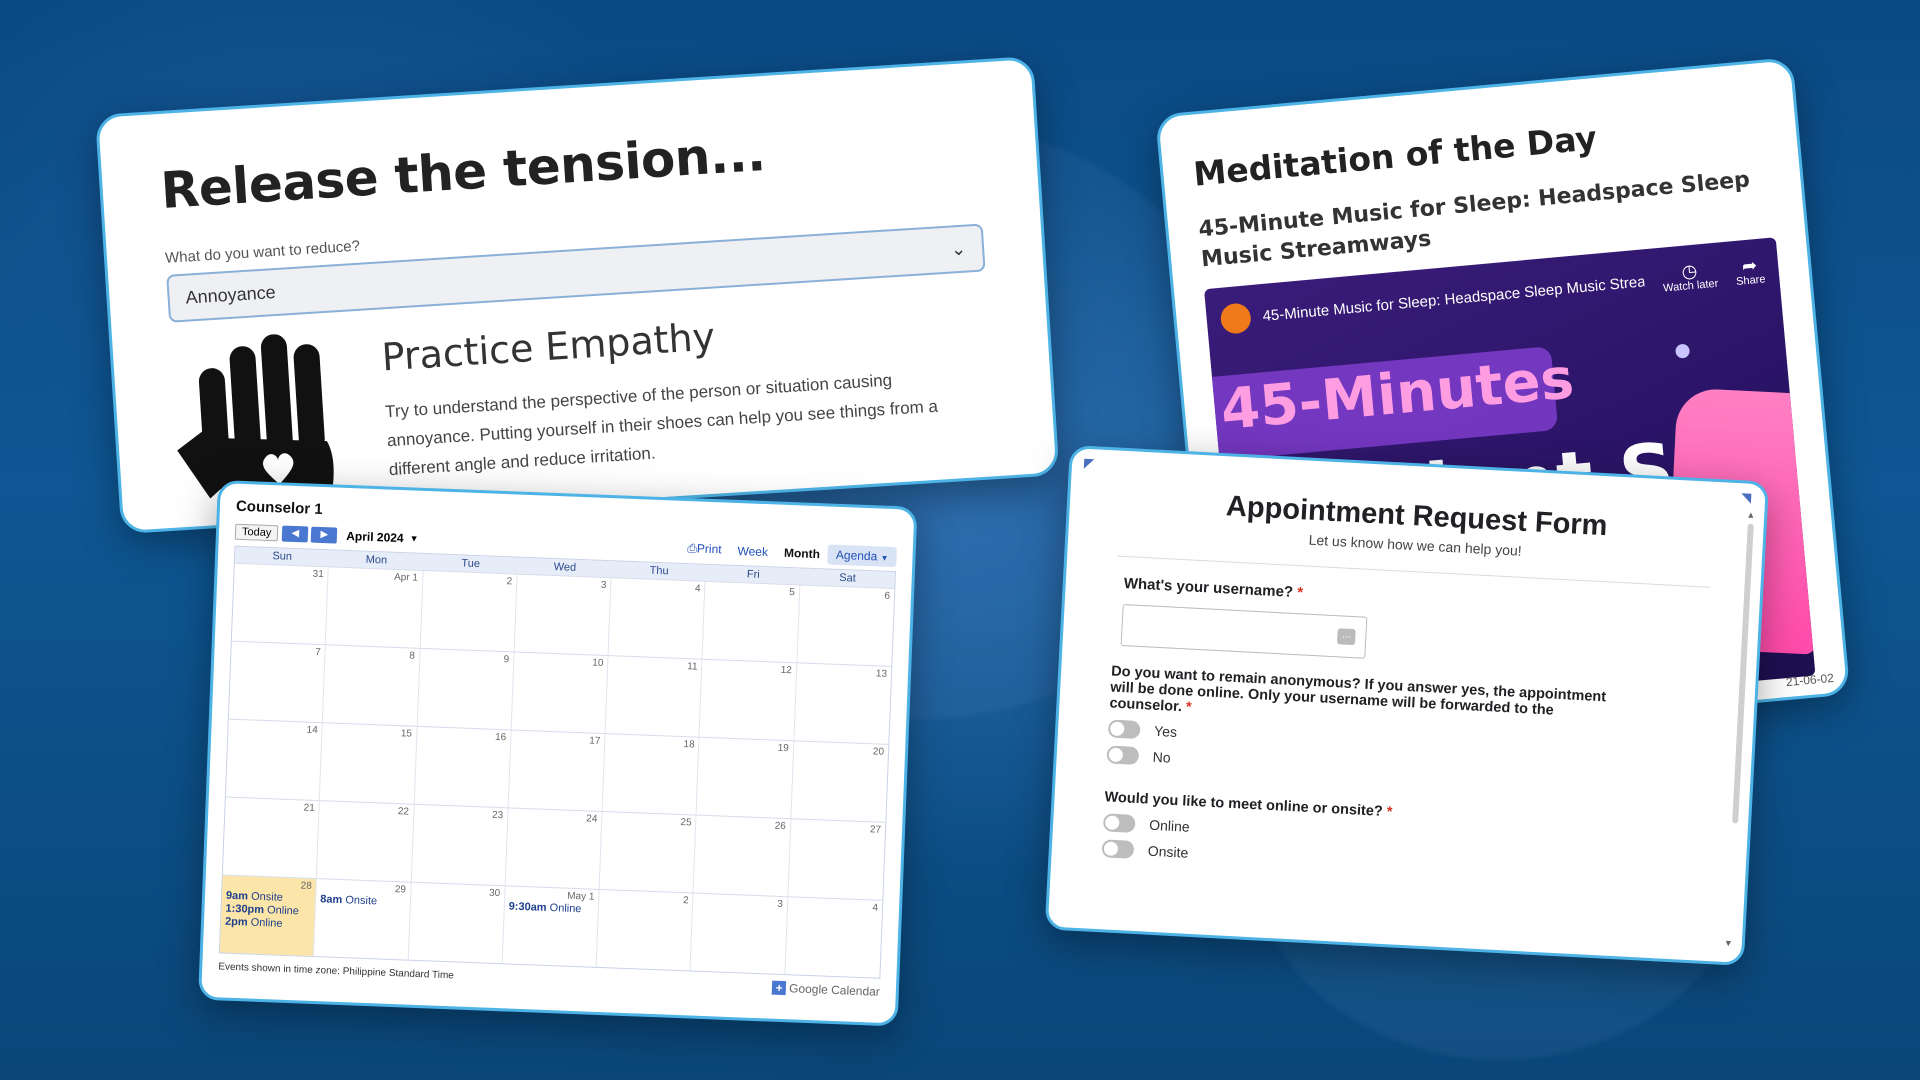  I want to click on channel-avatar, so click(1236, 318).